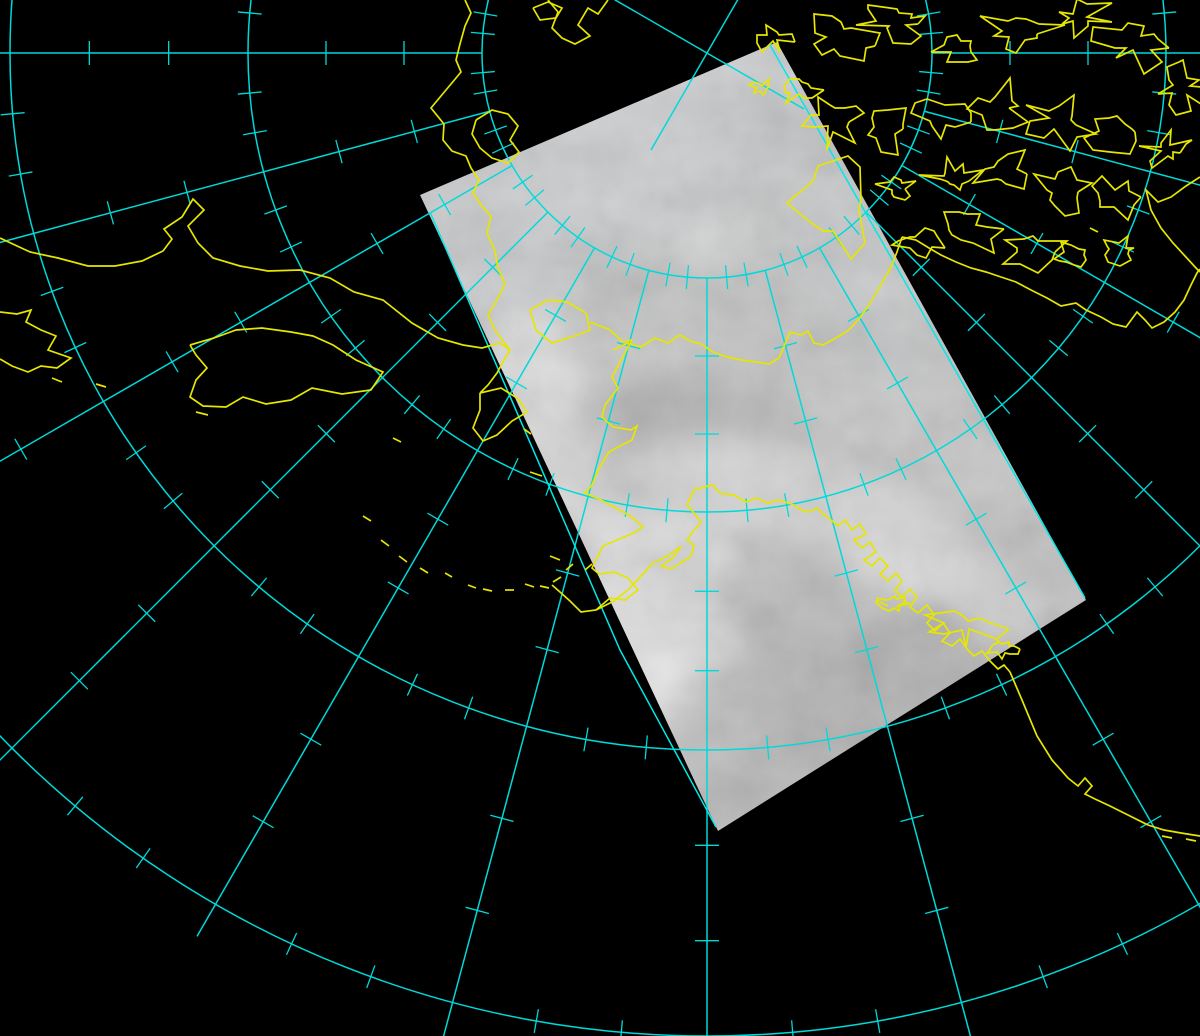 Image resolution: width=1200 pixels, height=1036 pixels. Describe the element at coordinates (1172, 224) in the screenshot. I see `coast-canada-inlet` at that location.